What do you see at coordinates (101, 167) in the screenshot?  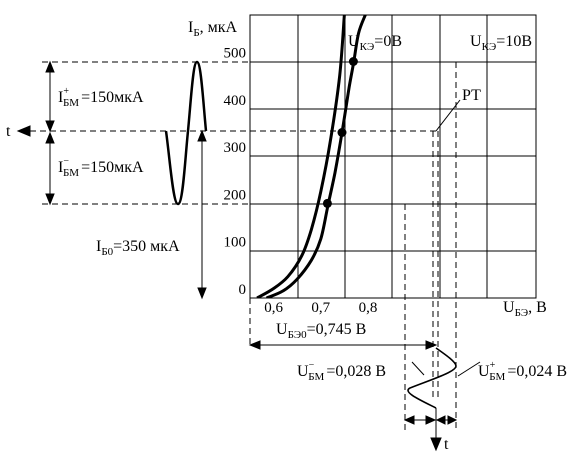 I see `ibm-minus-label: I− БМ =150мкА` at bounding box center [101, 167].